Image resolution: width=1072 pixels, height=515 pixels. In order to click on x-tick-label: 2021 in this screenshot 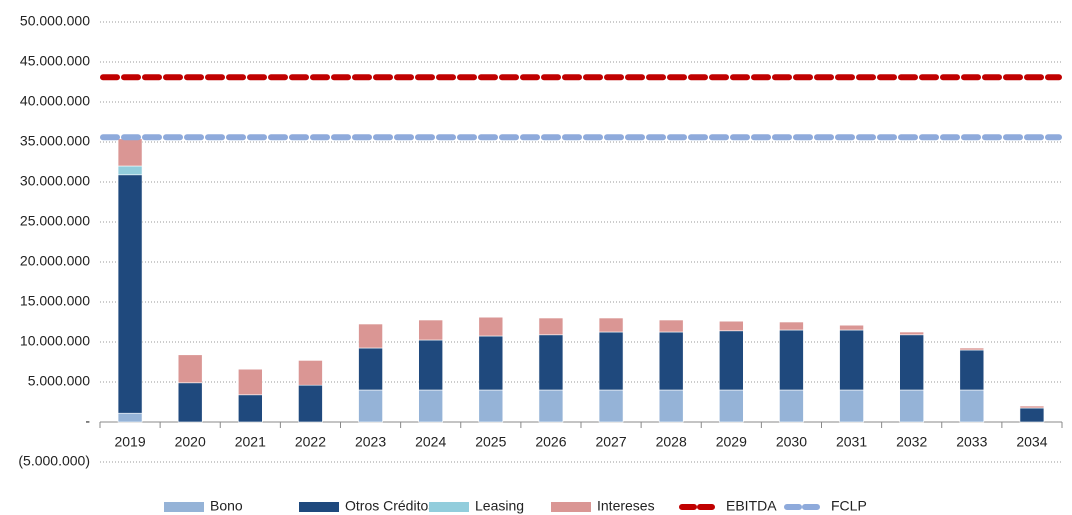, I will do `click(250, 442)`.